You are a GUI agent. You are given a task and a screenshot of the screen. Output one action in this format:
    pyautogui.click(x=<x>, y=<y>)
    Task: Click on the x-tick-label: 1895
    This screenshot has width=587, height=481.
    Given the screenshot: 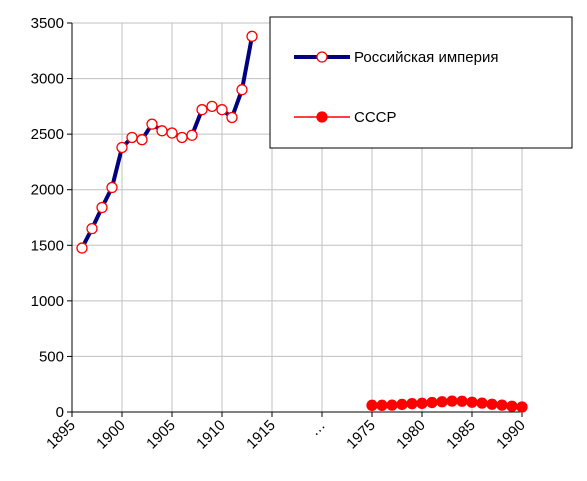 What is the action you would take?
    pyautogui.click(x=61, y=435)
    